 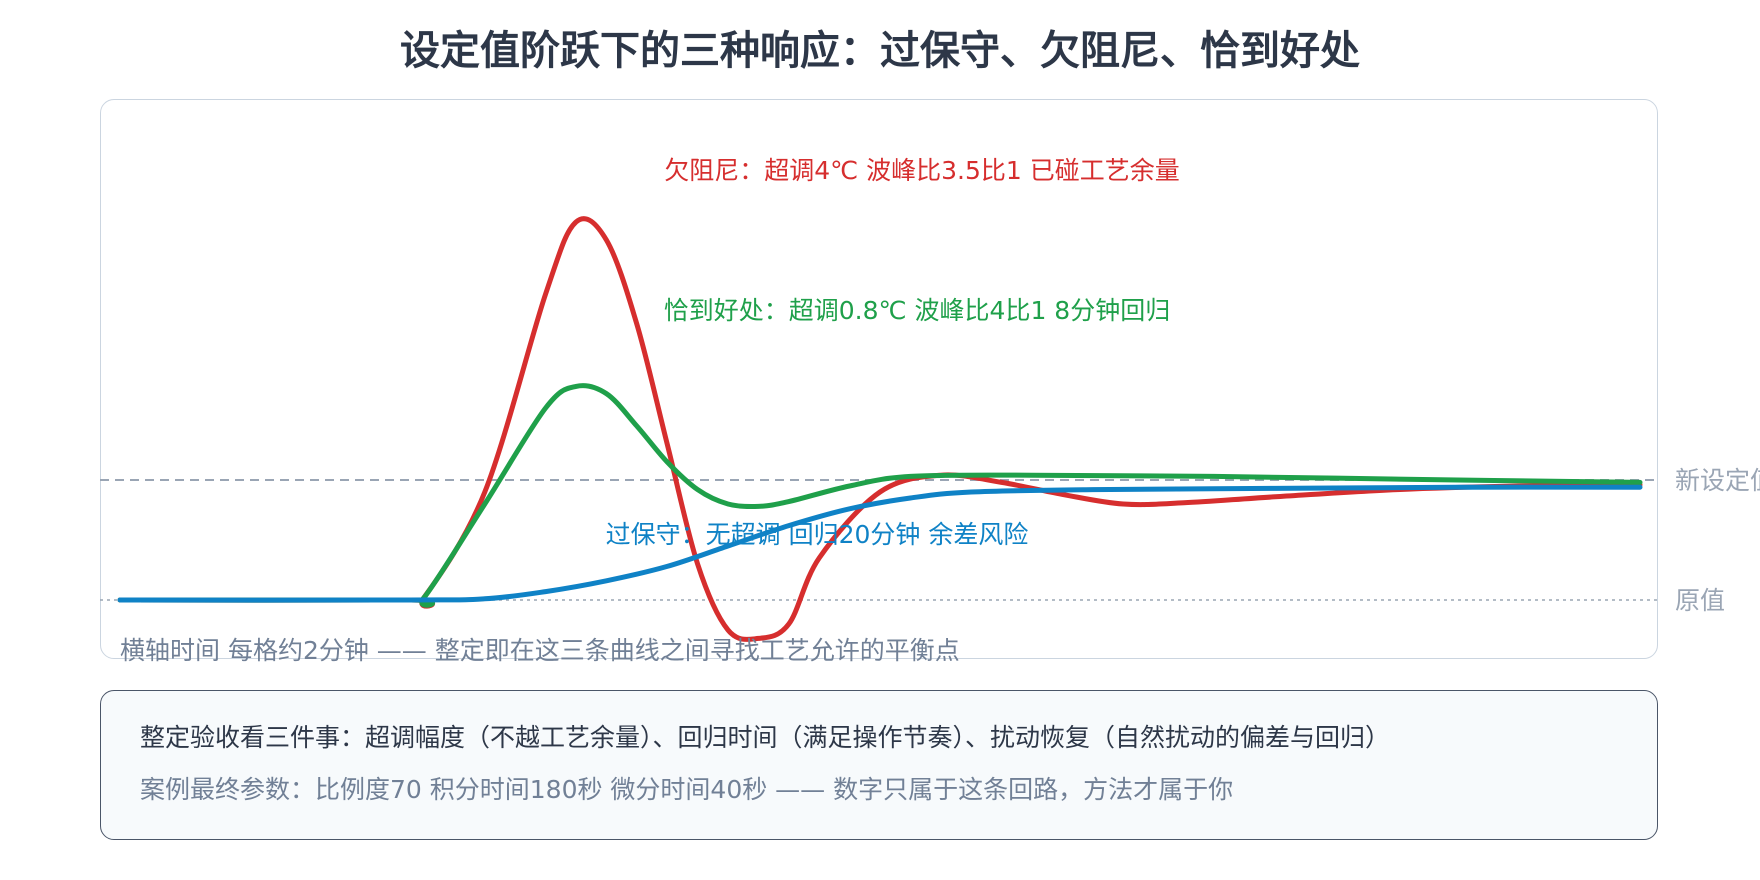 I want to click on page-title: 设定值阶跃下的三种响应：过保守、欠阻尼、恰到好处, so click(x=880, y=51).